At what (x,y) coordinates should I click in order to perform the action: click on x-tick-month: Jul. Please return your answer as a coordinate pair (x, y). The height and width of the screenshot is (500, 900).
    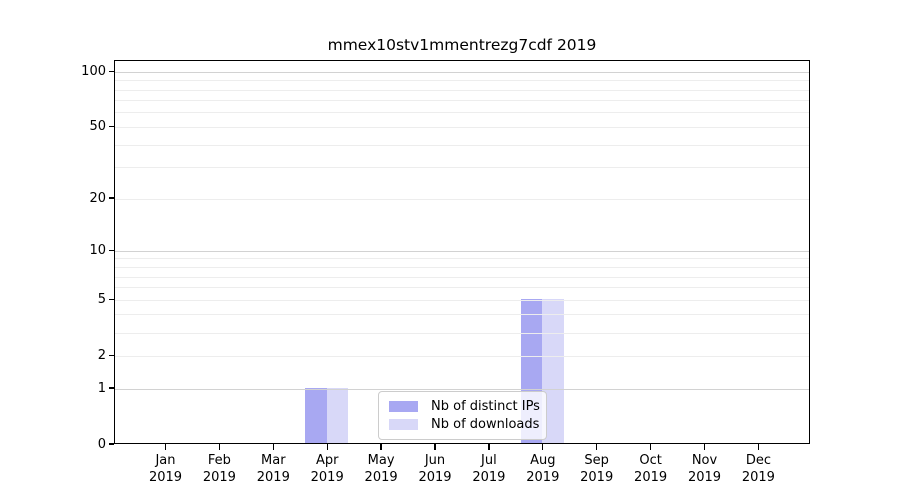
    Looking at the image, I should click on (489, 460).